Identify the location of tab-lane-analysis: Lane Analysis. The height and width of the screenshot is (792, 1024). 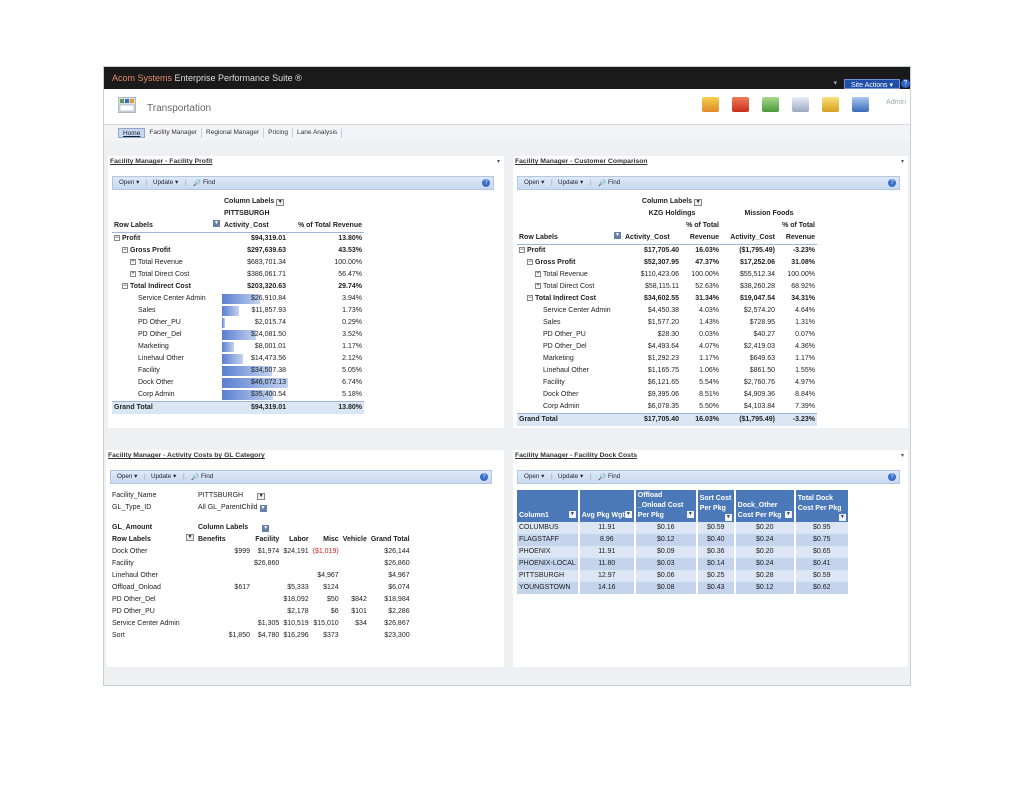
(318, 133).